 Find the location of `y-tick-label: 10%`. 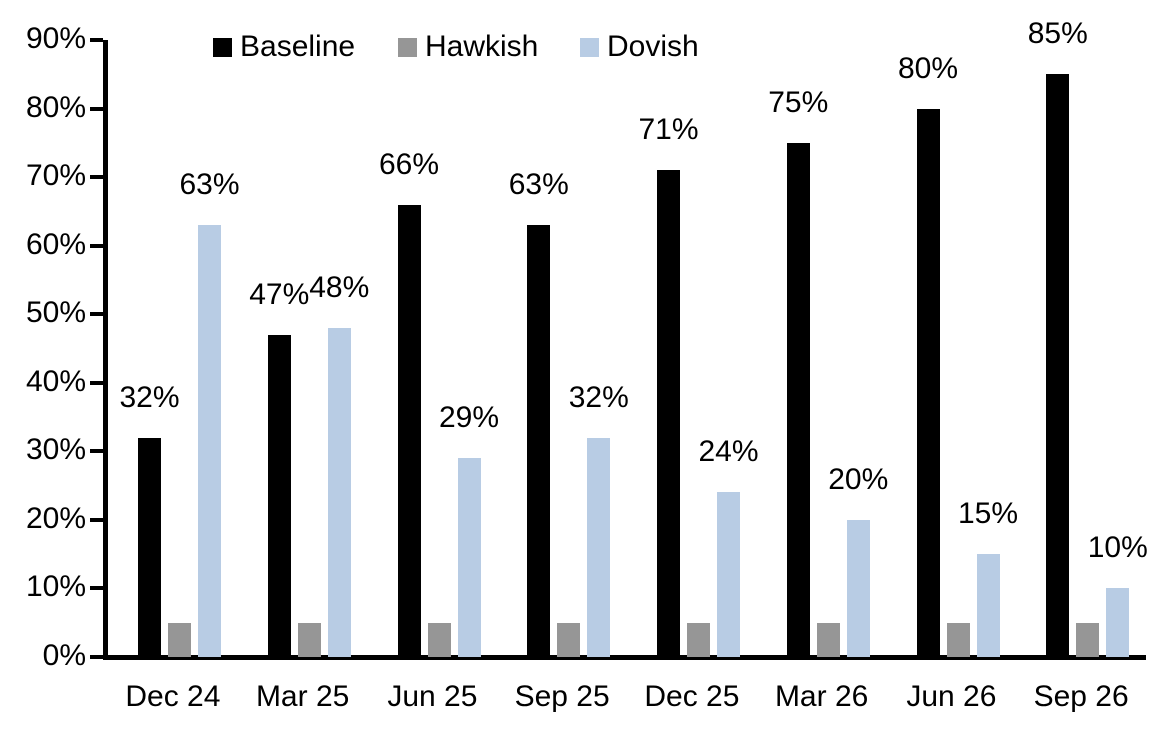

y-tick-label: 10% is located at coordinates (55, 587).